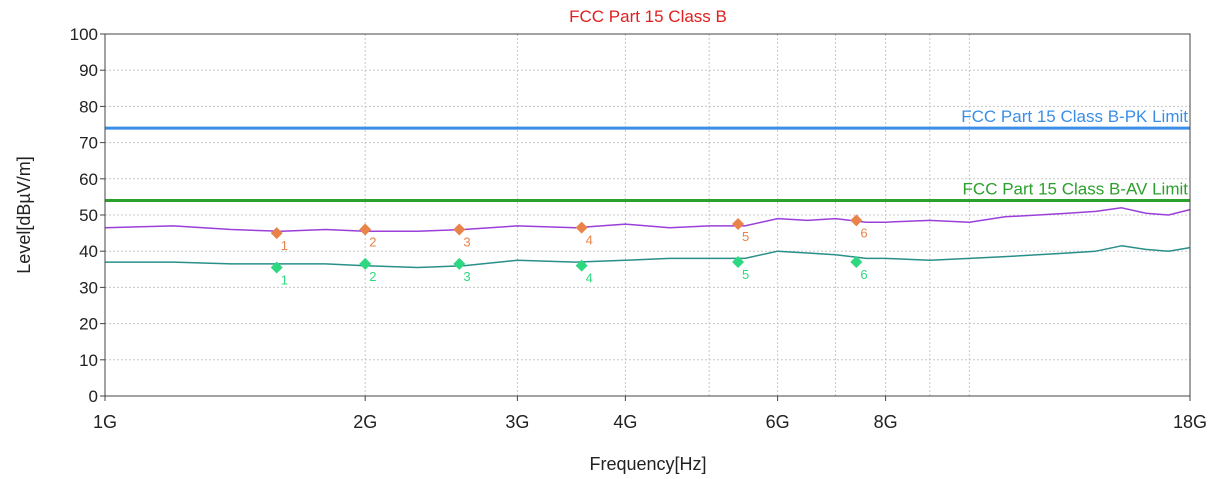 Image resolution: width=1216 pixels, height=479 pixels. I want to click on y-tick-label: 50, so click(88, 215).